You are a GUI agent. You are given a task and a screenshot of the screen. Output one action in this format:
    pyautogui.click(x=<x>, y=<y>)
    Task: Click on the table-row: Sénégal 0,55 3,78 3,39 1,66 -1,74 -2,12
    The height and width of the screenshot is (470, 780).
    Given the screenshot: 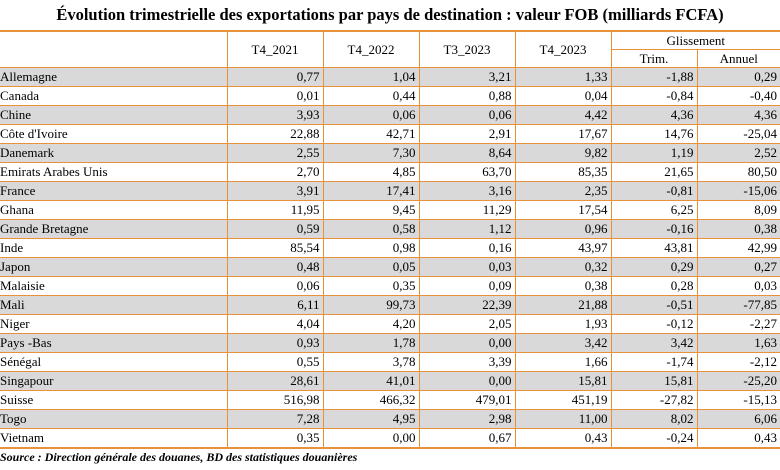 What is the action you would take?
    pyautogui.click(x=390, y=362)
    